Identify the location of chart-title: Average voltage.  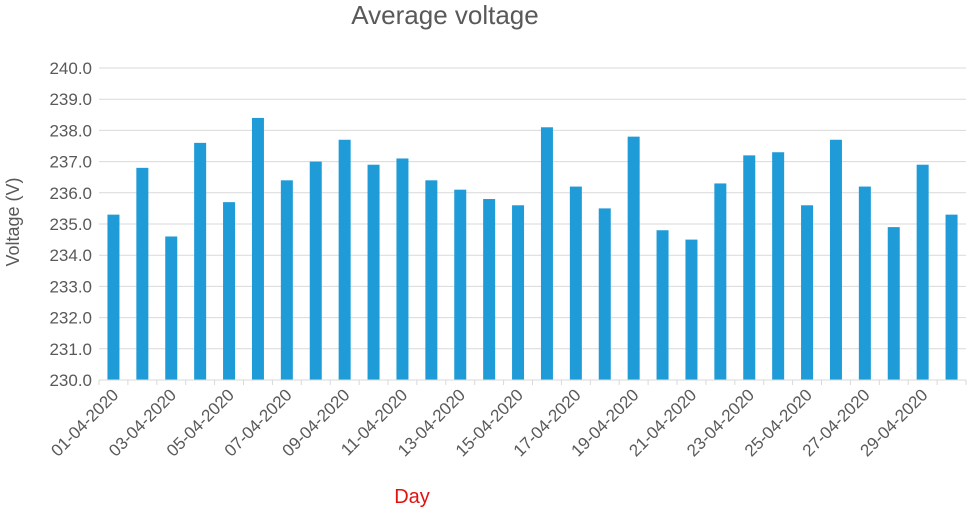
(444, 15).